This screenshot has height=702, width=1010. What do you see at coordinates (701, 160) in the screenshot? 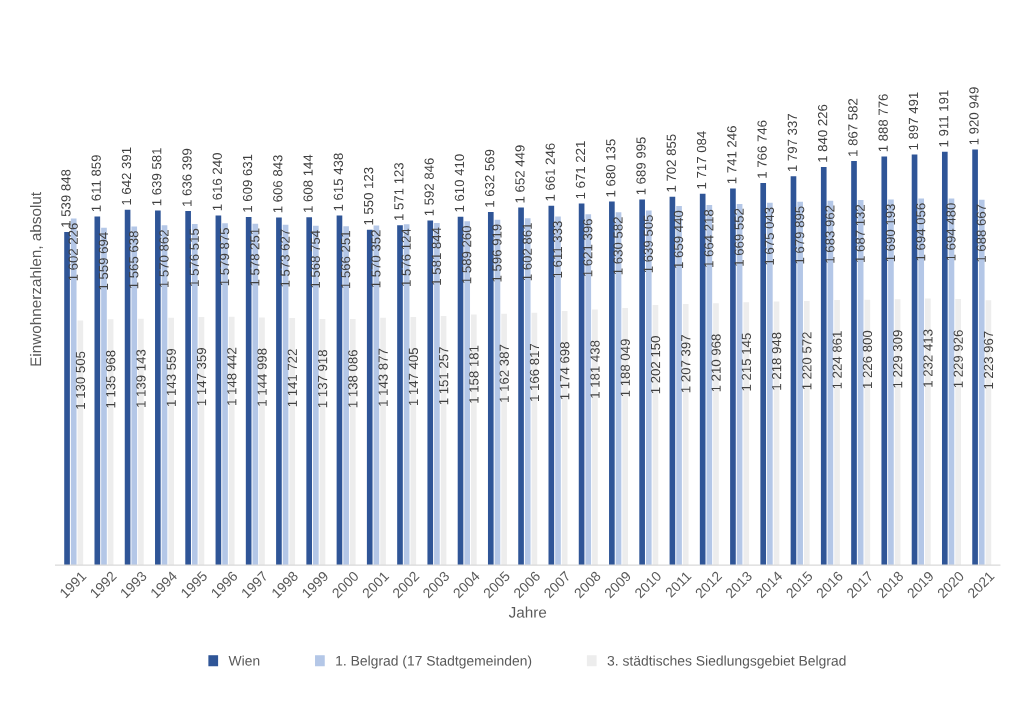
I see `data-label: 1 717 084` at bounding box center [701, 160].